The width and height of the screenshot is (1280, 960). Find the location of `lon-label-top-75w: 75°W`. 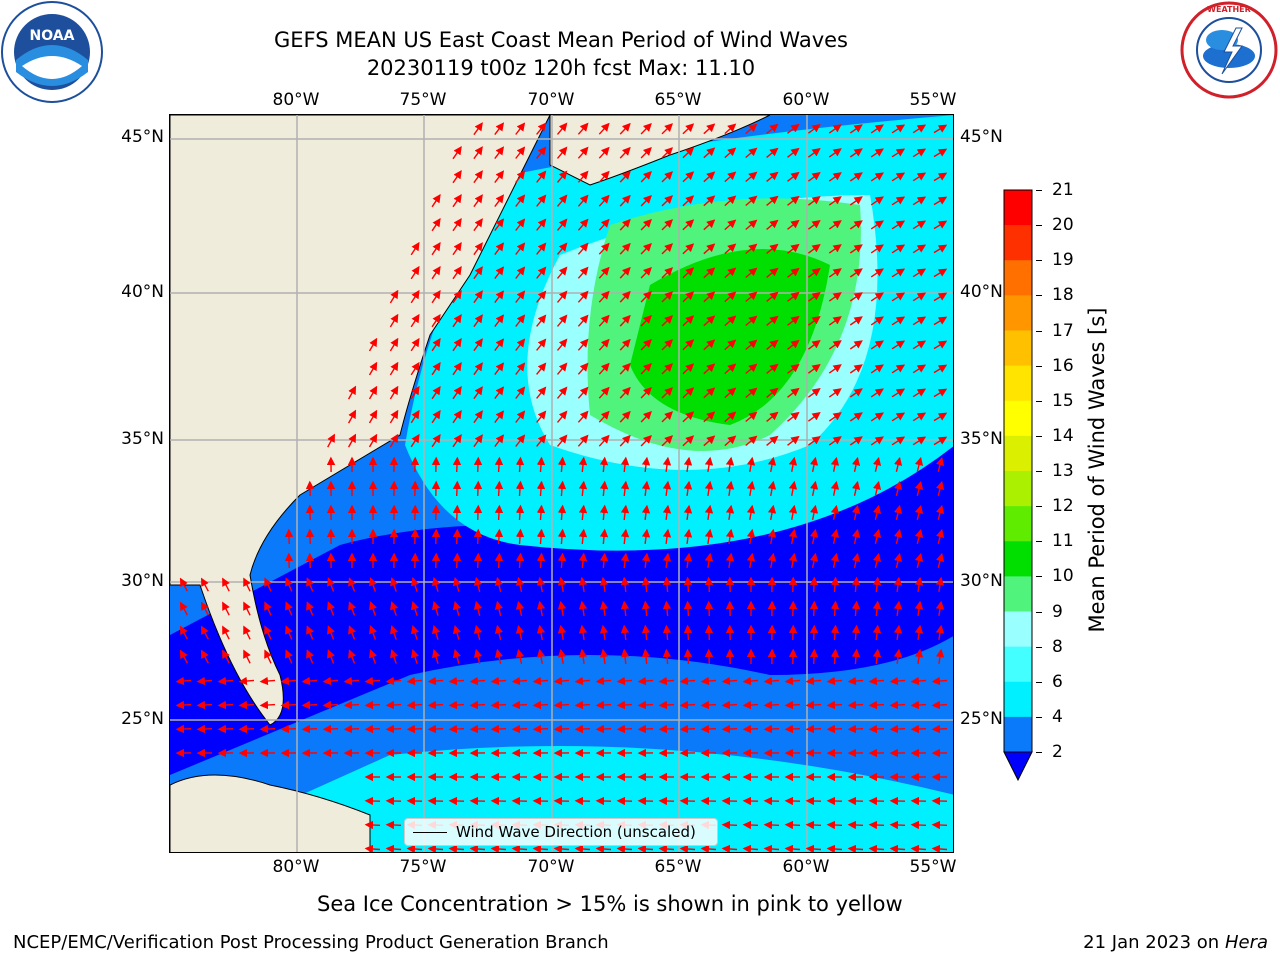

lon-label-top-75w: 75°W is located at coordinates (423, 100).